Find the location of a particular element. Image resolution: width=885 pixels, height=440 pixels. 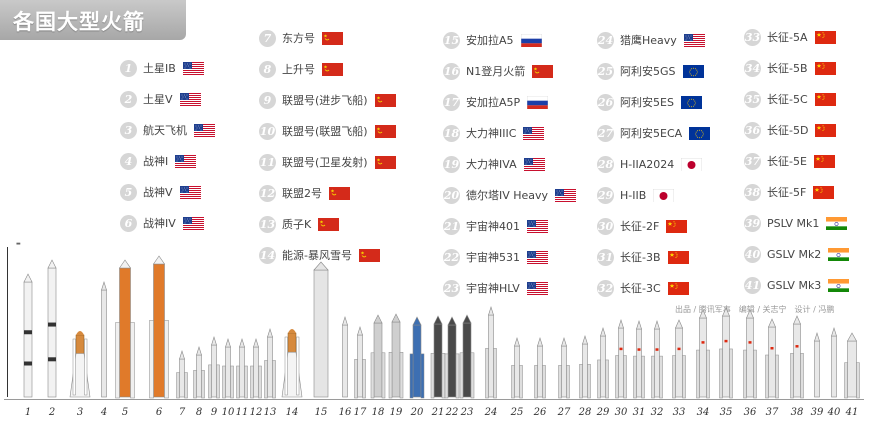

rocket-number-label: 25 is located at coordinates (517, 412).